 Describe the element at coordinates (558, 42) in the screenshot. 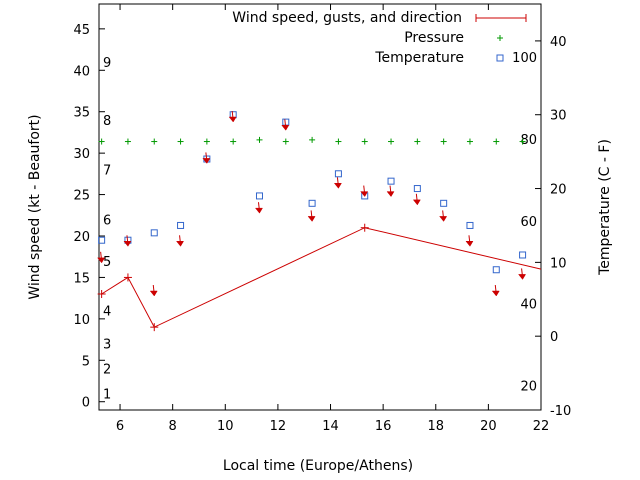

I see `y2-tick-label: 40` at that location.